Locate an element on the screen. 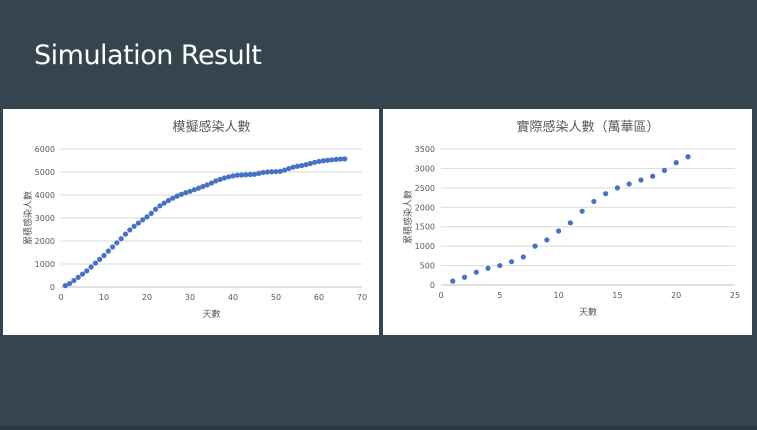 The height and width of the screenshot is (430, 757). y-tick-label: 0 is located at coordinates (432, 285).